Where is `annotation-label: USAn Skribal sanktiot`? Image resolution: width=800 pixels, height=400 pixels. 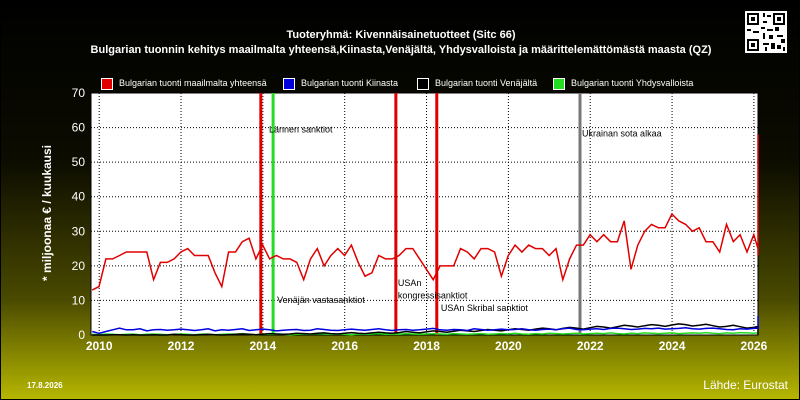
annotation-label: USAn Skribal sanktiot is located at coordinates (485, 308).